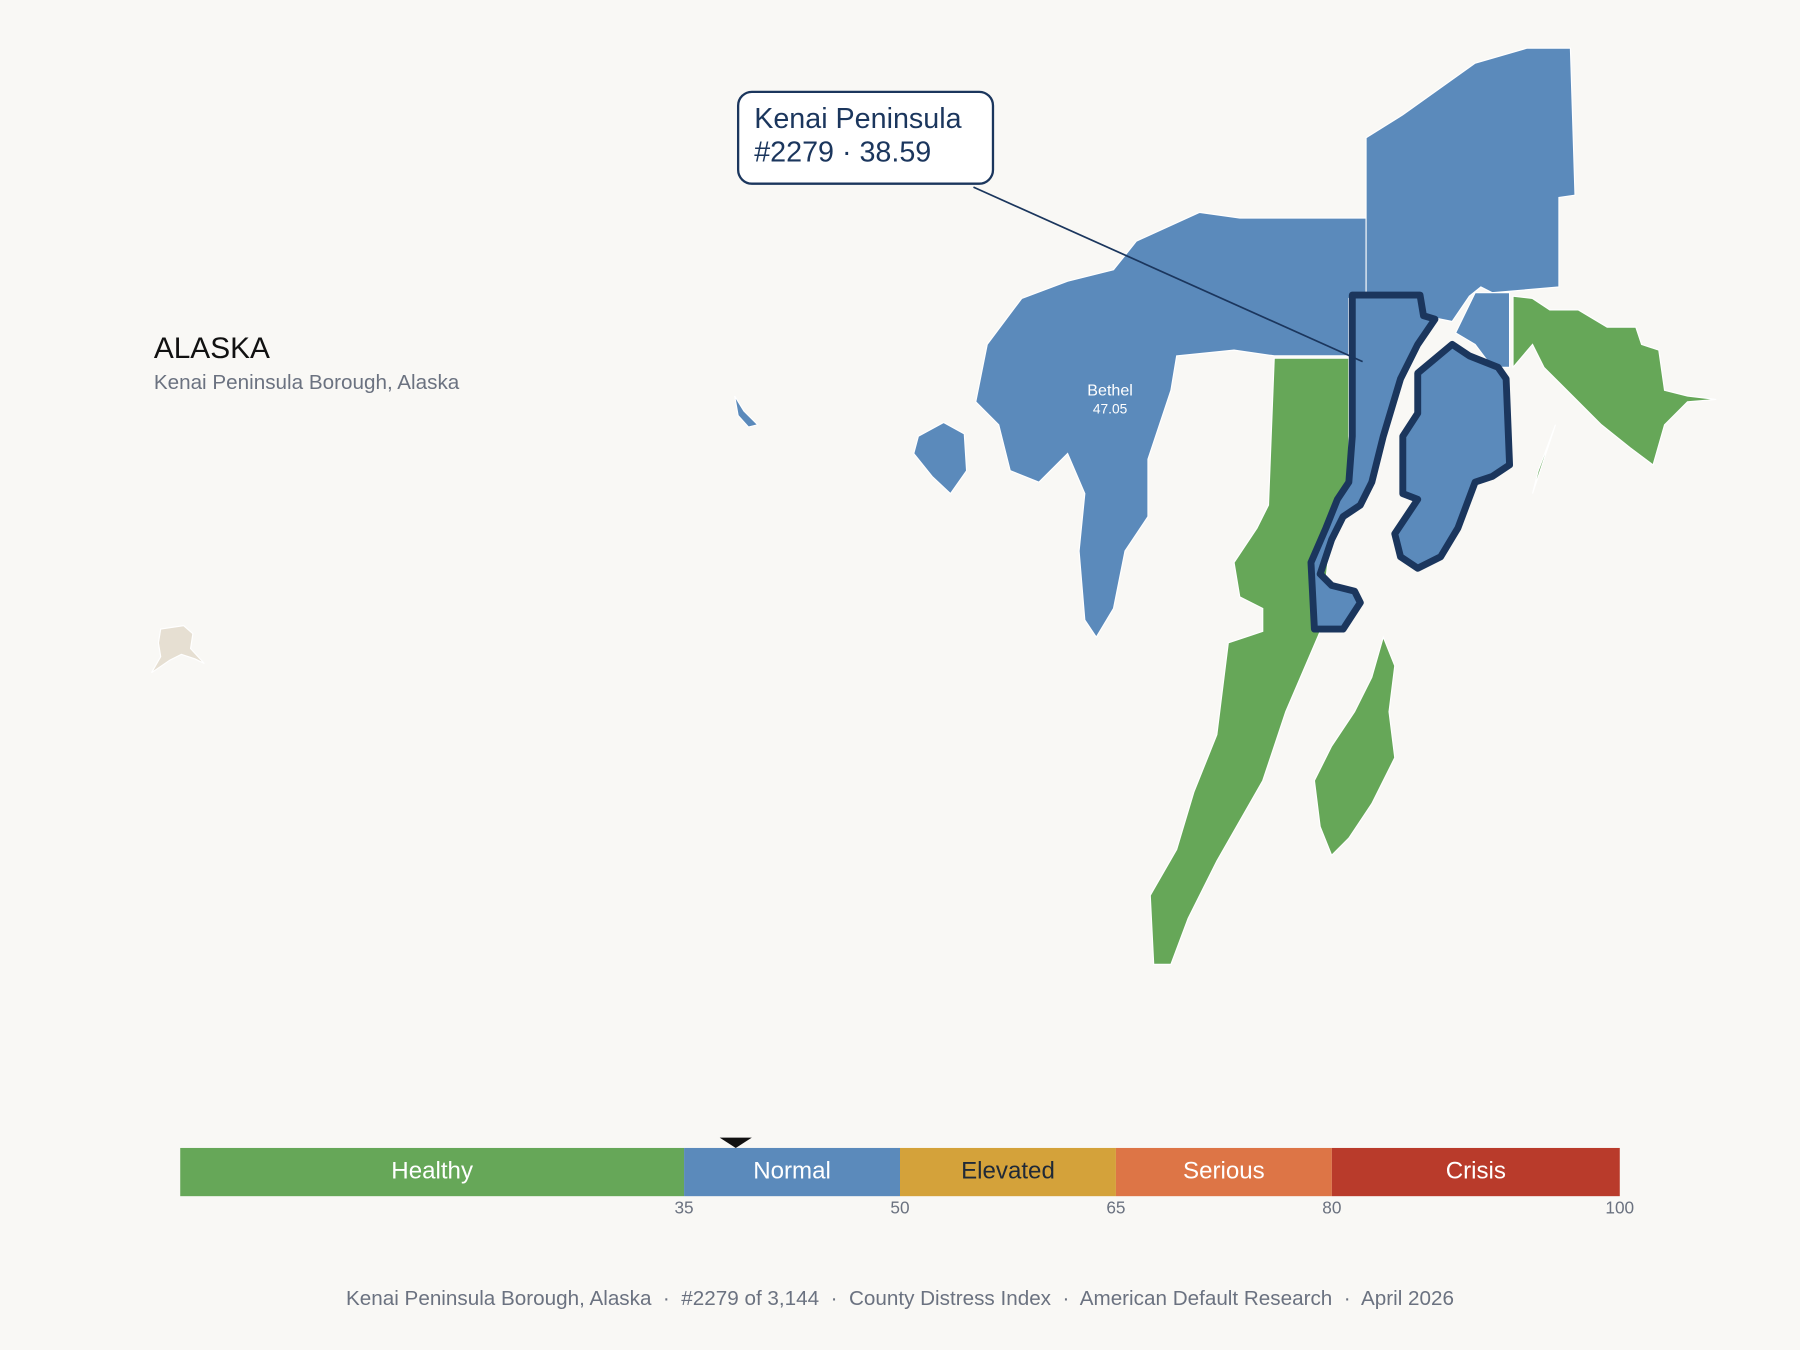 This screenshot has height=1350, width=1800. I want to click on subtitle: Kenai Peninsula Borough, Alaska, so click(307, 382).